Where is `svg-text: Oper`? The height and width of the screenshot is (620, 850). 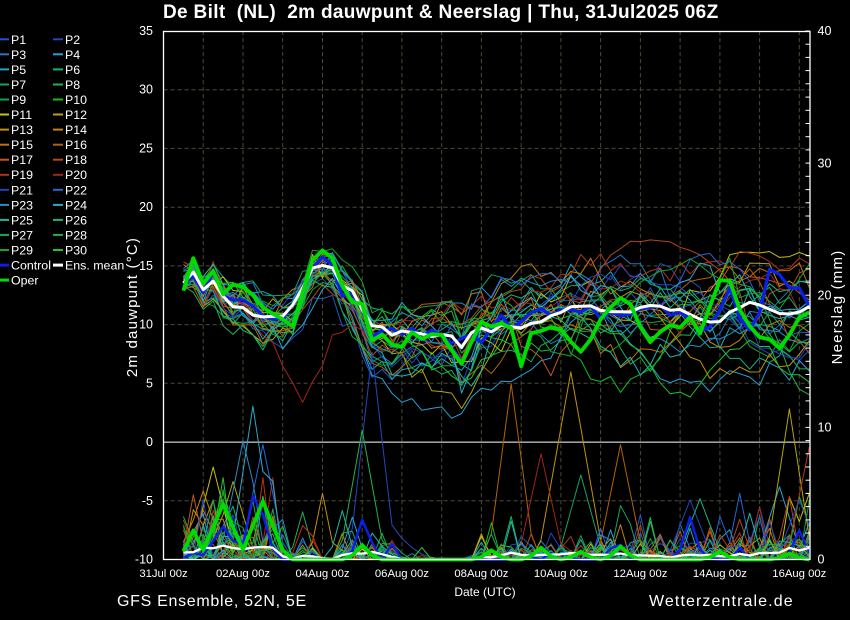 svg-text: Oper is located at coordinates (25, 281).